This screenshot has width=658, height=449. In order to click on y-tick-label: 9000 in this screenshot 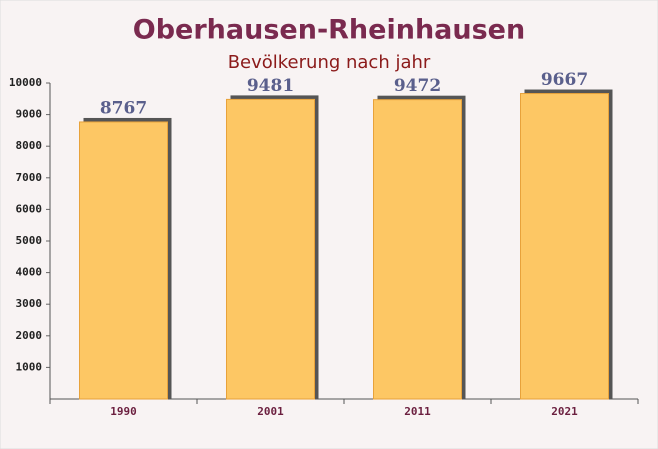, I will do `click(29, 114)`.